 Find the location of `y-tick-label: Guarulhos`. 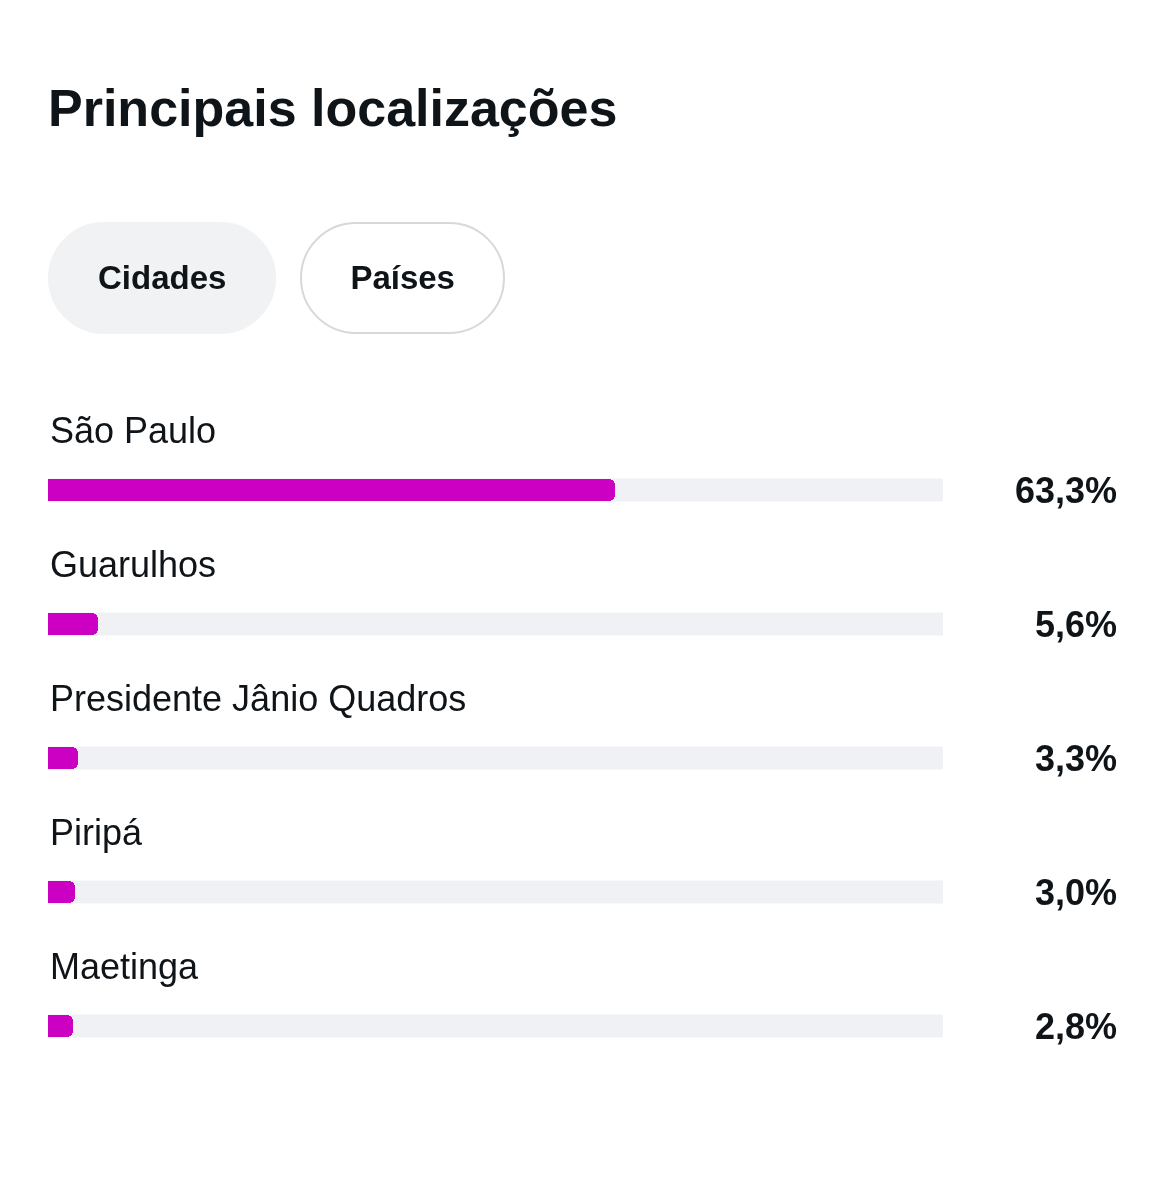

y-tick-label: Guarulhos is located at coordinates (133, 564).